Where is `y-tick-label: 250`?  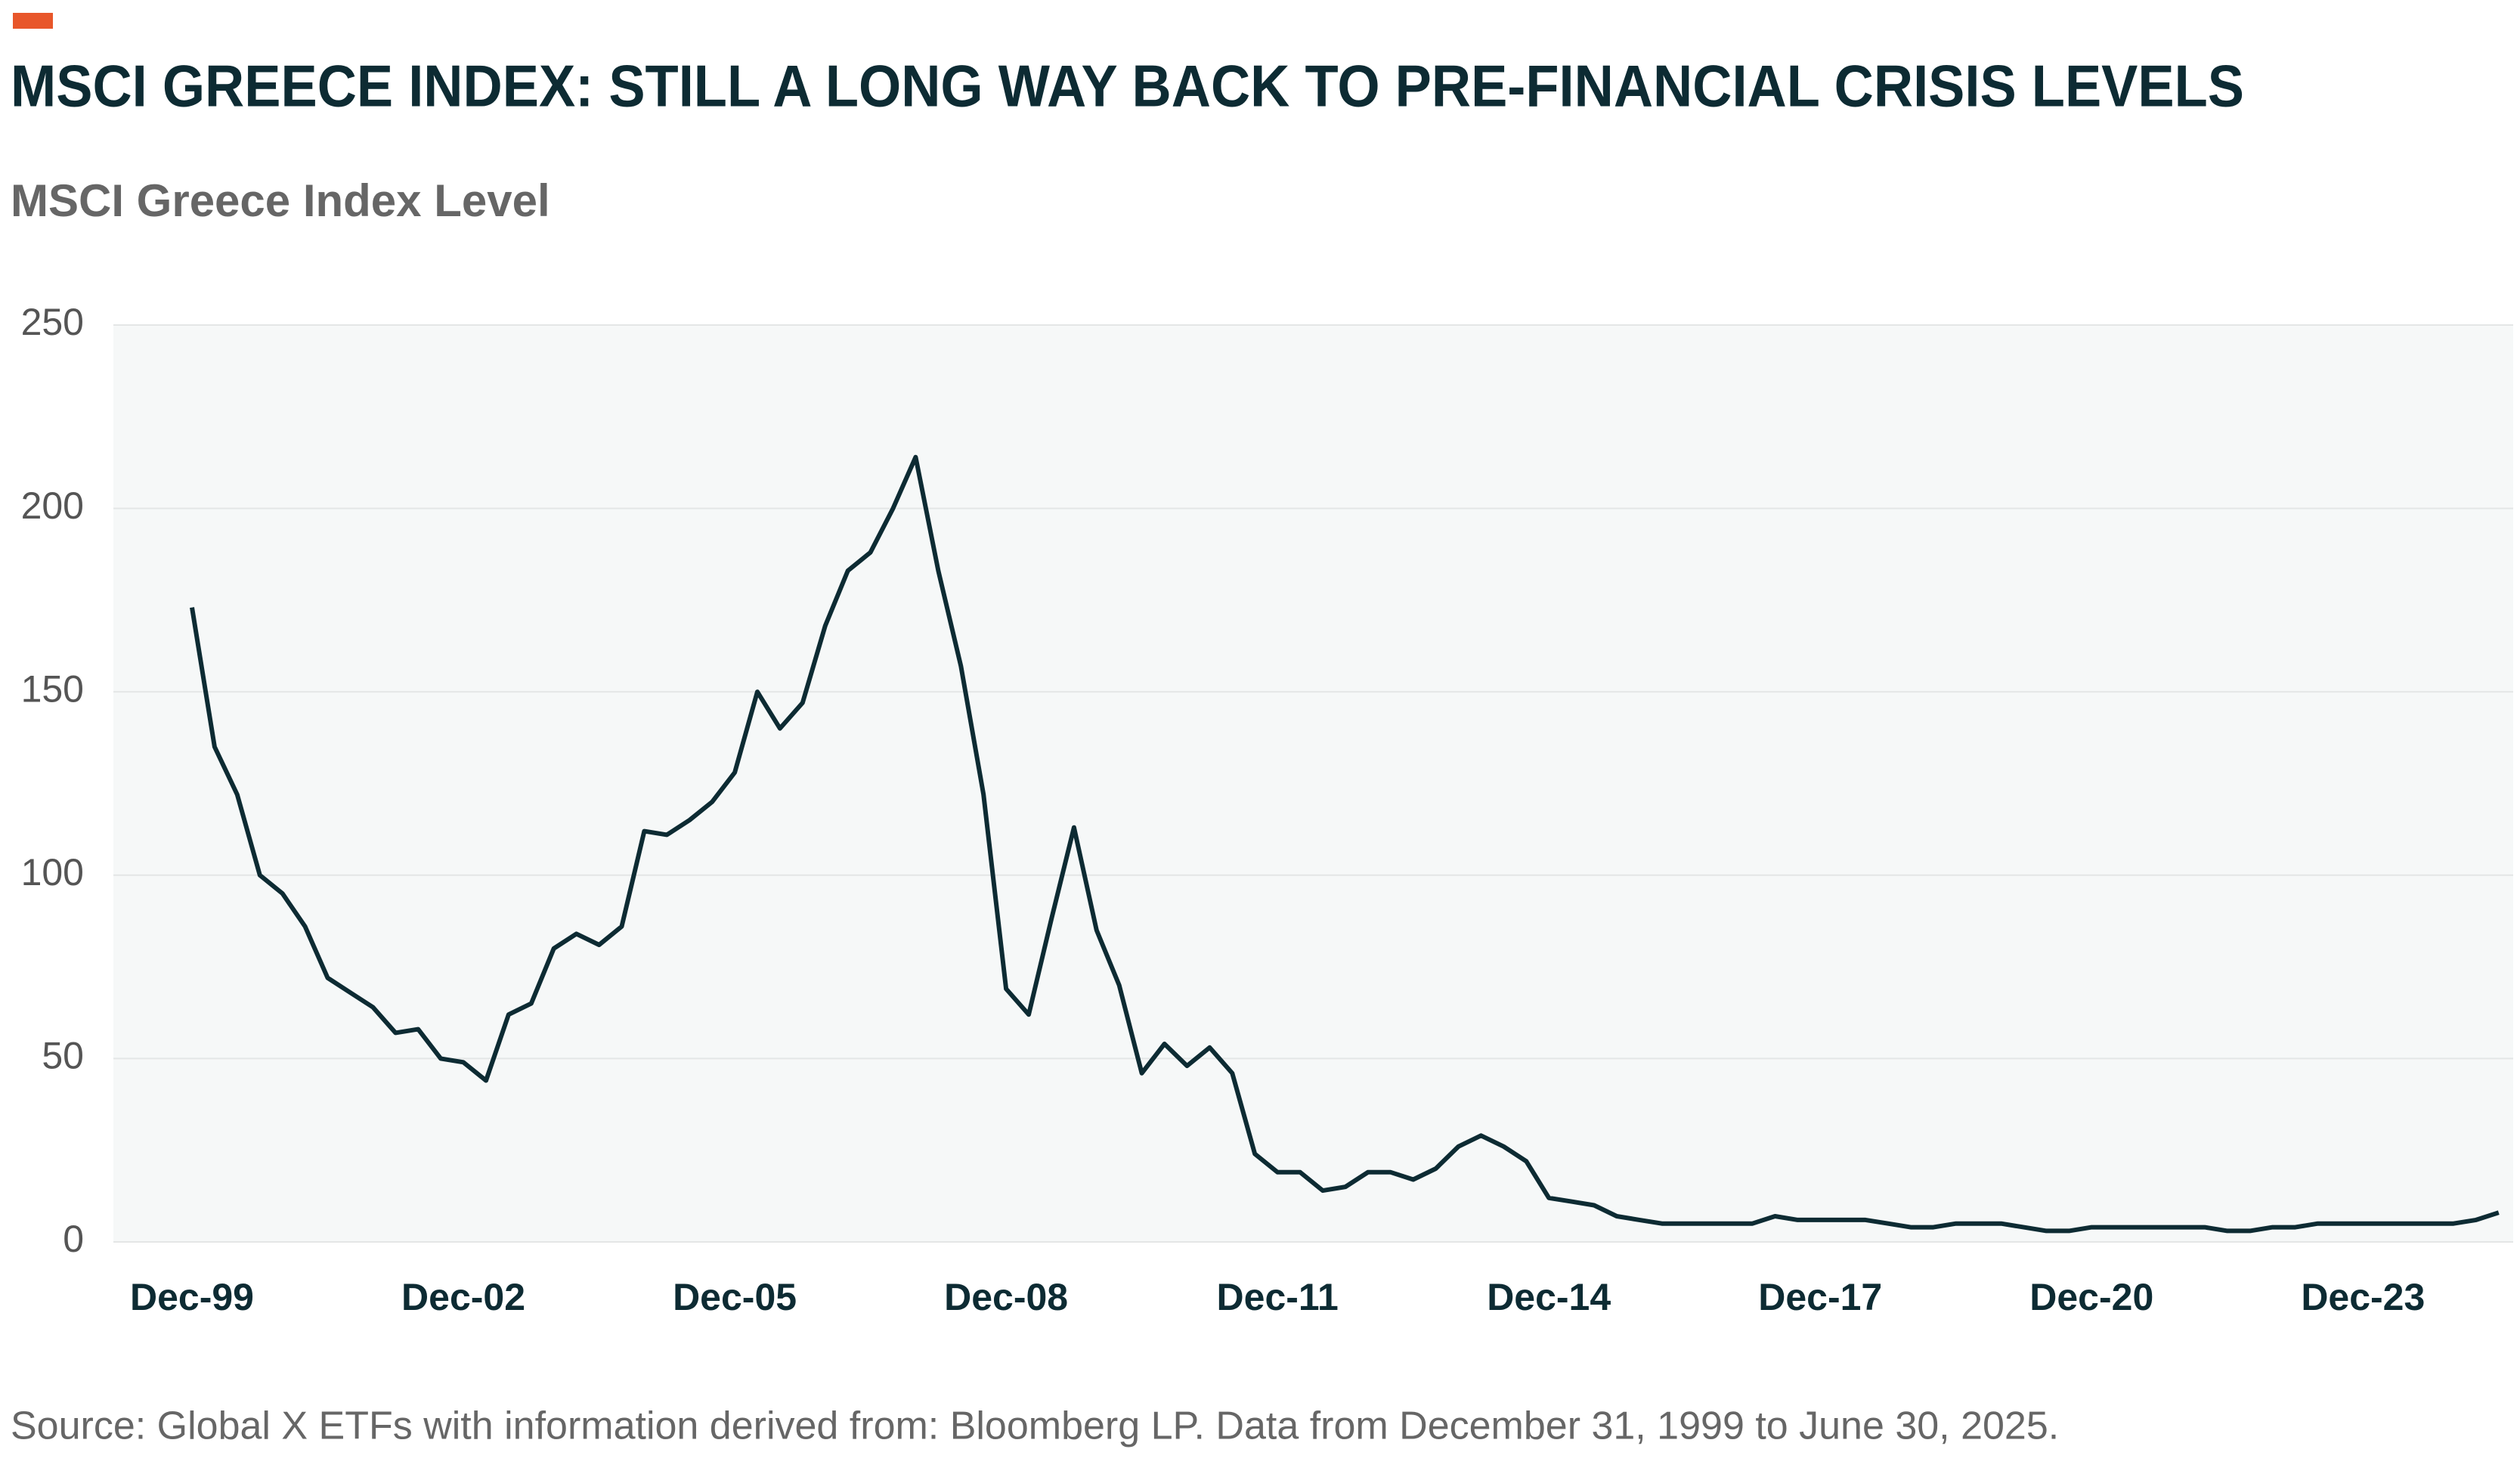 y-tick-label: 250 is located at coordinates (52, 322).